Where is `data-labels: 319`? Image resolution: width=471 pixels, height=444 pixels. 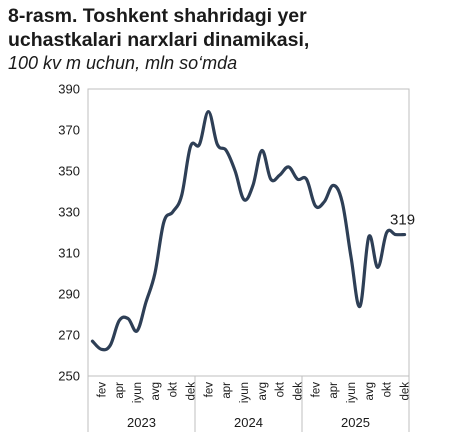 data-labels: 319 is located at coordinates (402, 220).